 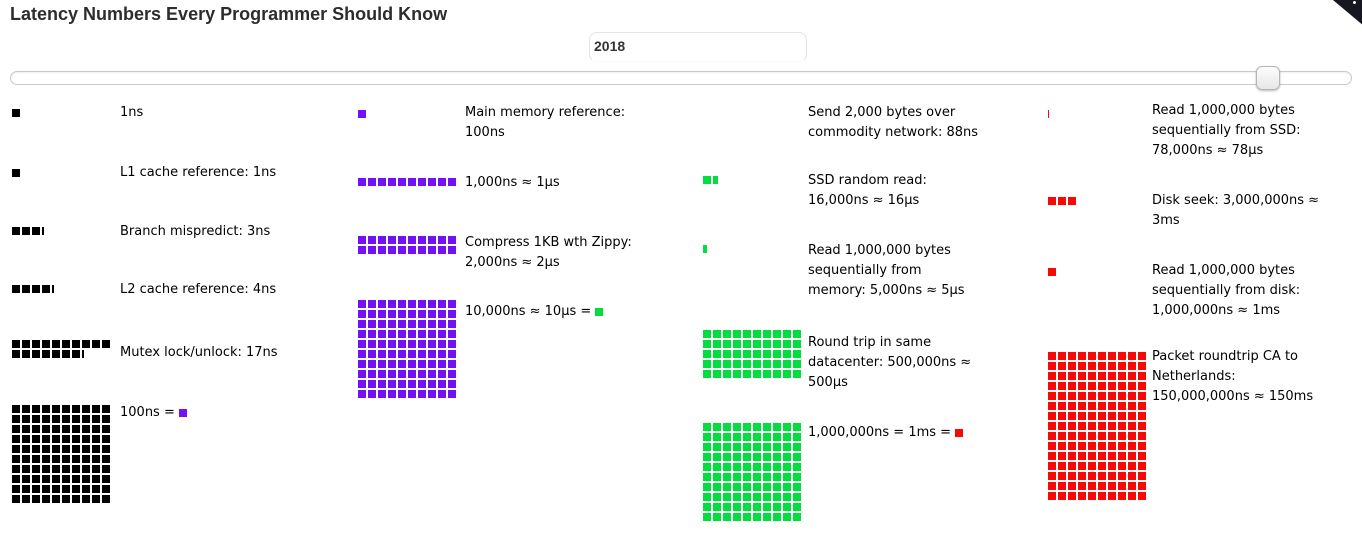 I want to click on cursor-highlight-dot, so click(x=1354, y=2).